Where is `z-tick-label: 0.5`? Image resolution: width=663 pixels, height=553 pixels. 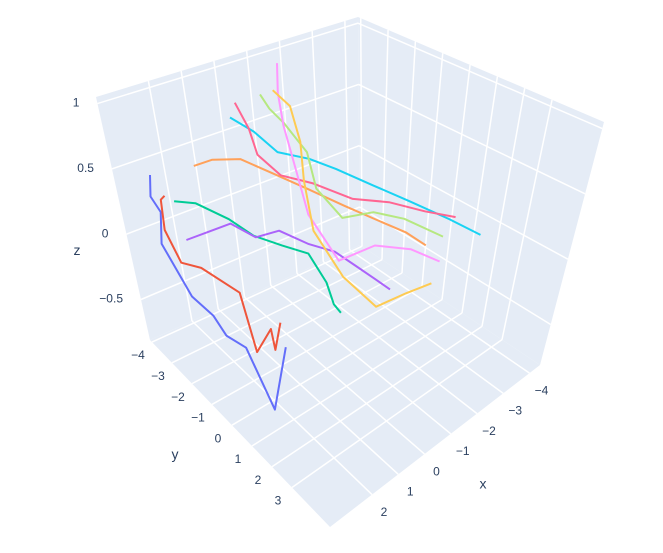
z-tick-label: 0.5 is located at coordinates (85, 168).